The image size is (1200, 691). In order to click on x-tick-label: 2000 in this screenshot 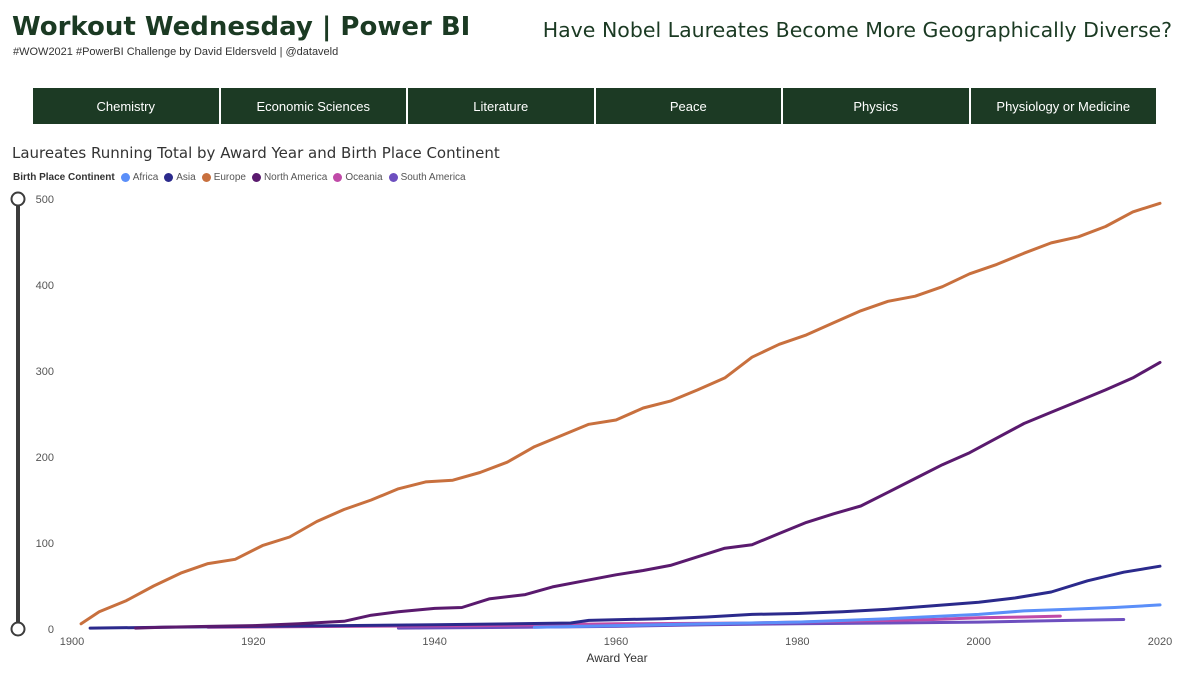, I will do `click(978, 642)`.